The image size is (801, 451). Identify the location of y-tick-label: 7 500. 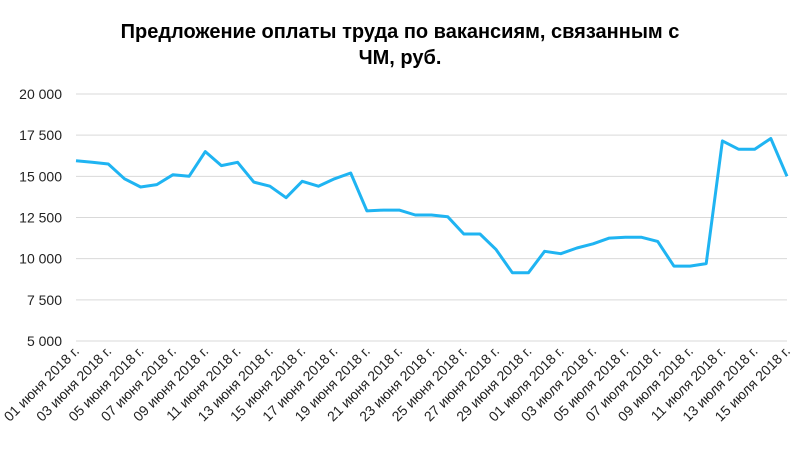
(44, 300).